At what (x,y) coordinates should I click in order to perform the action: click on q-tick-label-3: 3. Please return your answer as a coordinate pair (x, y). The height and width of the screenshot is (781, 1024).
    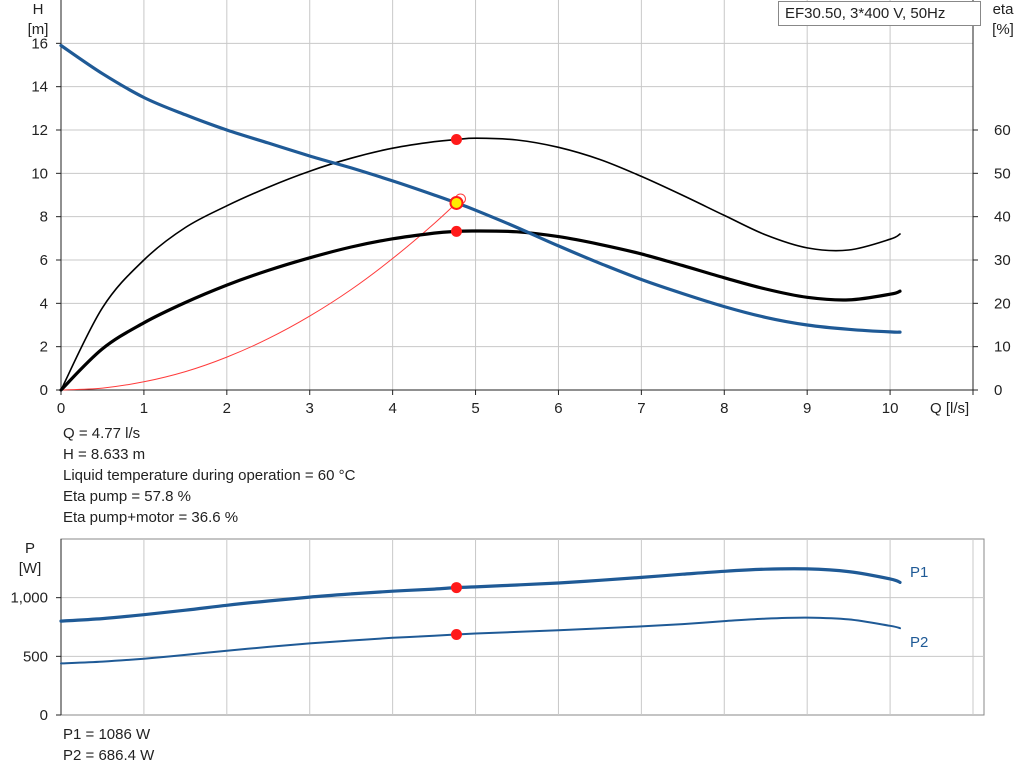
    Looking at the image, I should click on (310, 408).